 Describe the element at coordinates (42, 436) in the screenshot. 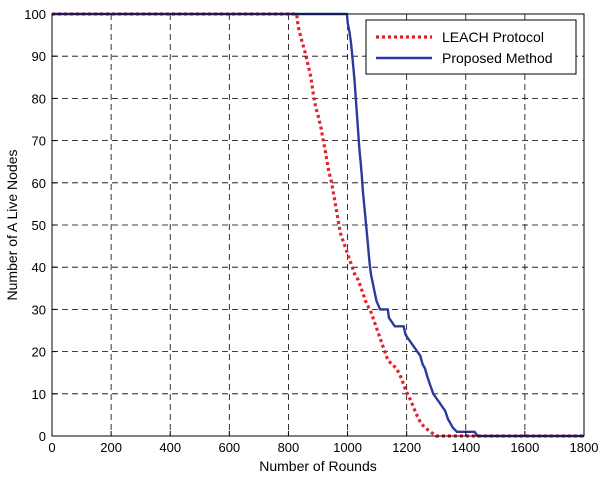

I see `y-tick-label: 0` at that location.